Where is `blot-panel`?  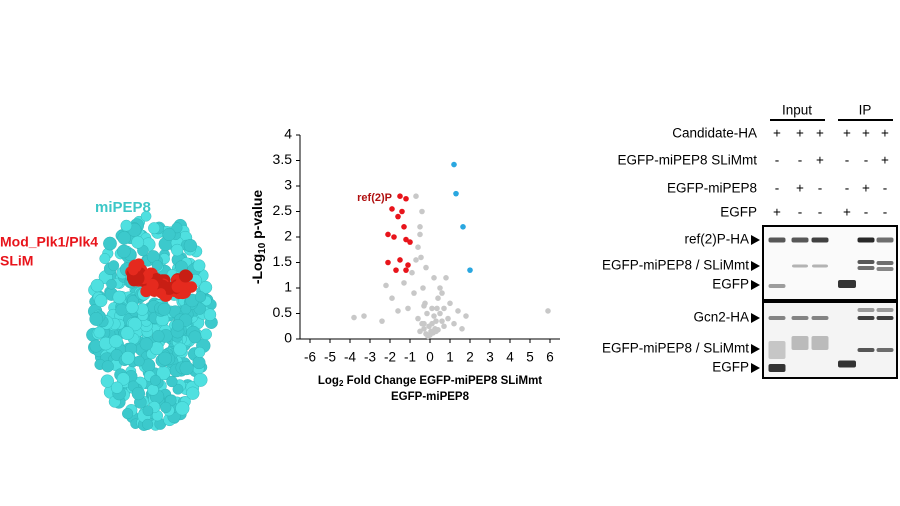
blot-panel is located at coordinates (830, 263).